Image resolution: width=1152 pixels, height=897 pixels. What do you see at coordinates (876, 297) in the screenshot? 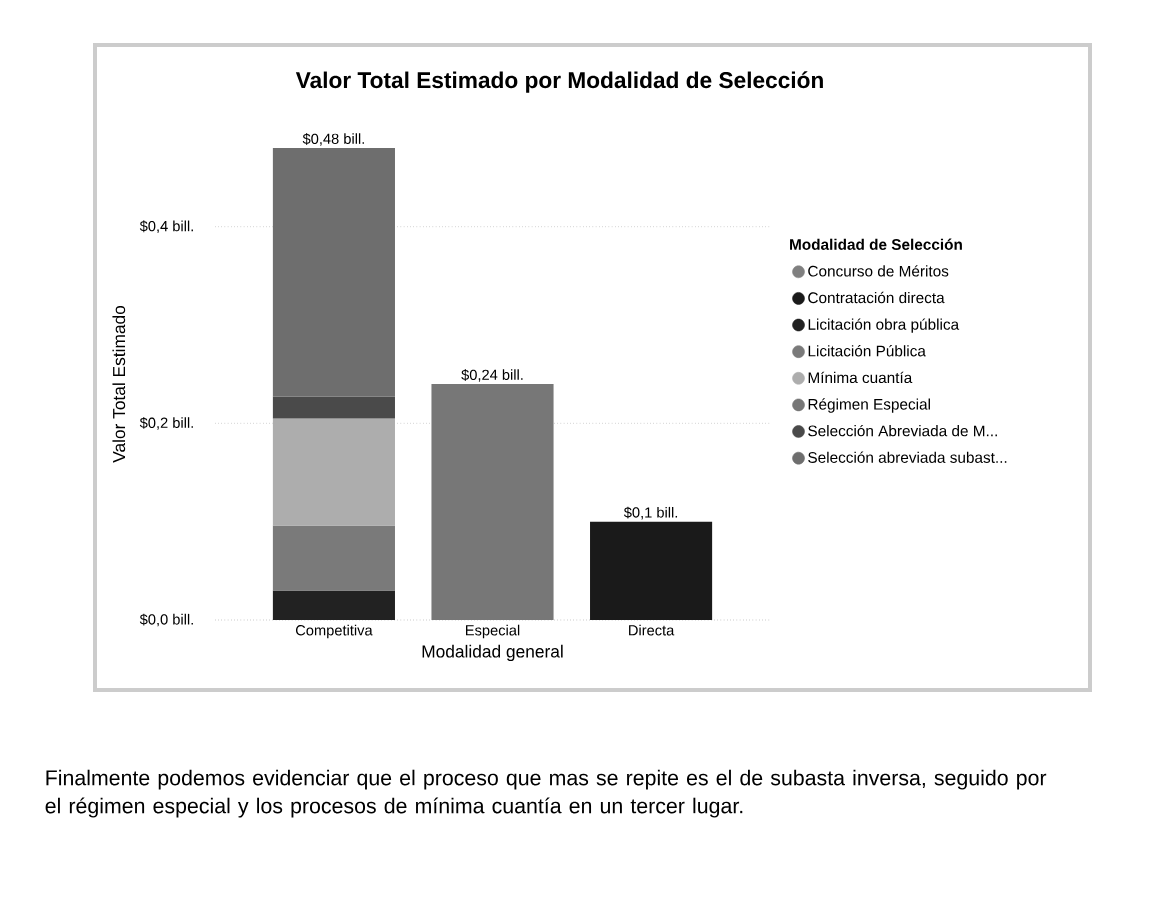
I see `legend-label: Contratación directa` at bounding box center [876, 297].